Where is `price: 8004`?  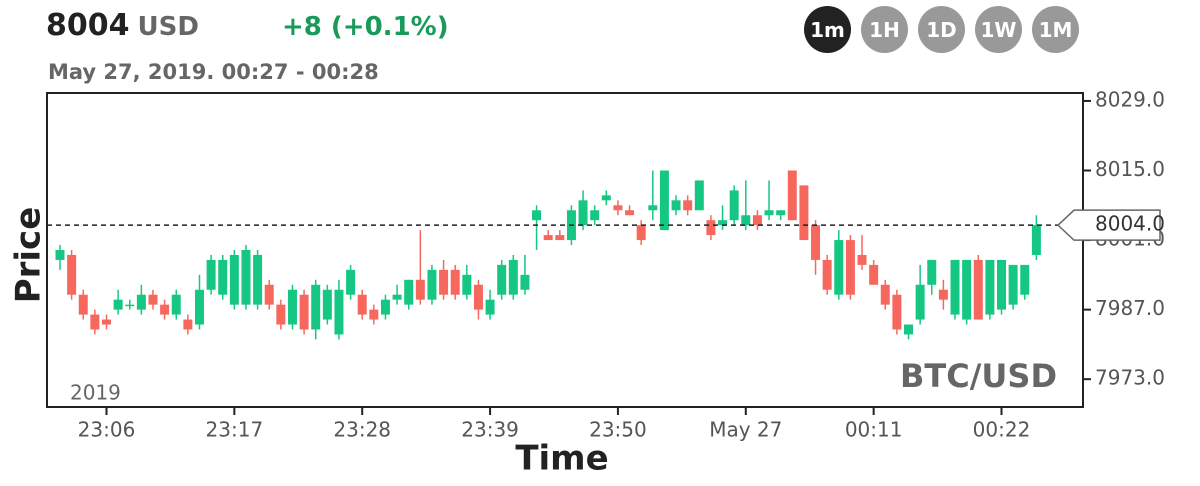
price: 8004 is located at coordinates (88, 25).